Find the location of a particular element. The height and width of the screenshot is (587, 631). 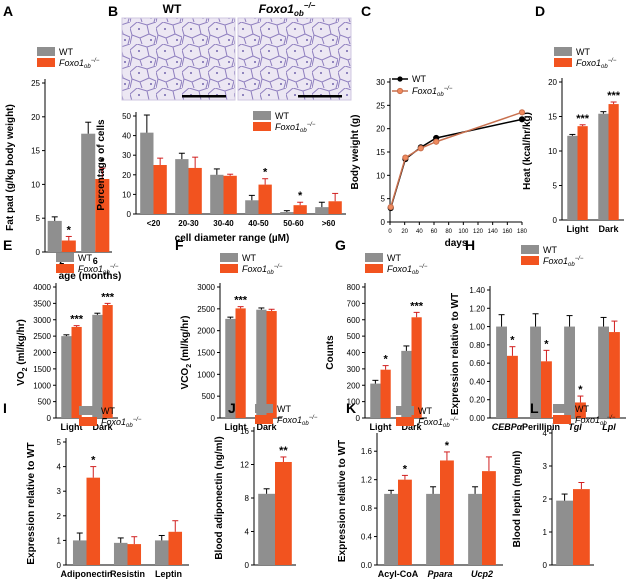

series-line-ko is located at coordinates (456, 159).